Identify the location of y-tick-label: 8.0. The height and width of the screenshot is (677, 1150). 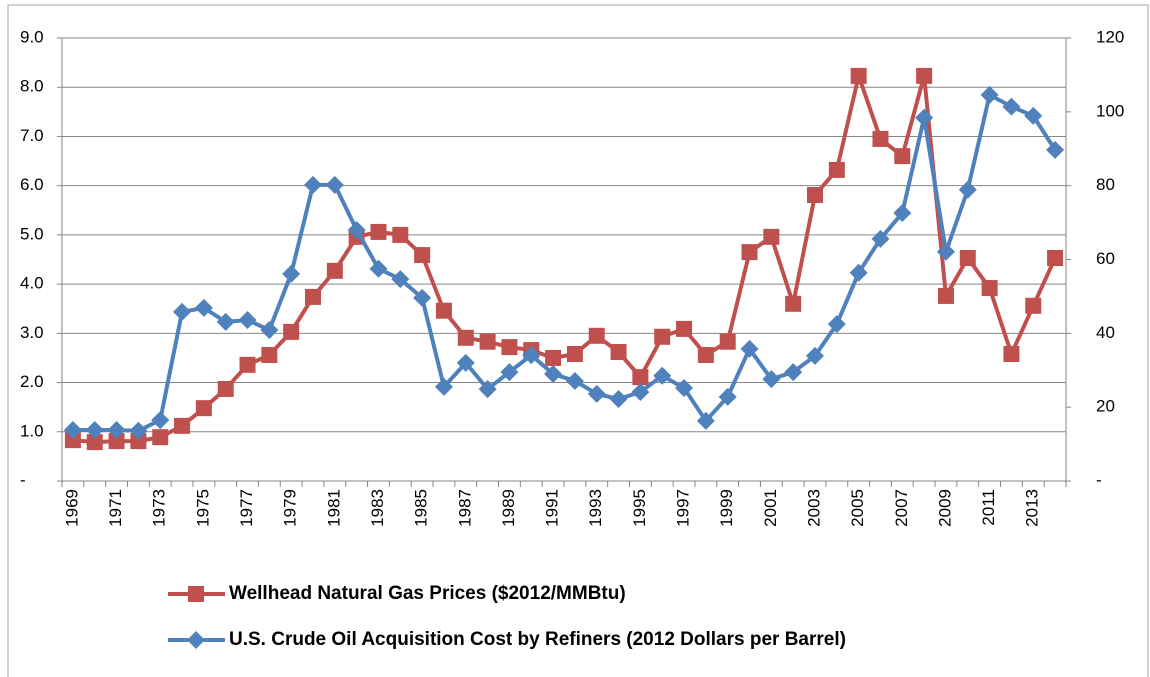
(32, 86).